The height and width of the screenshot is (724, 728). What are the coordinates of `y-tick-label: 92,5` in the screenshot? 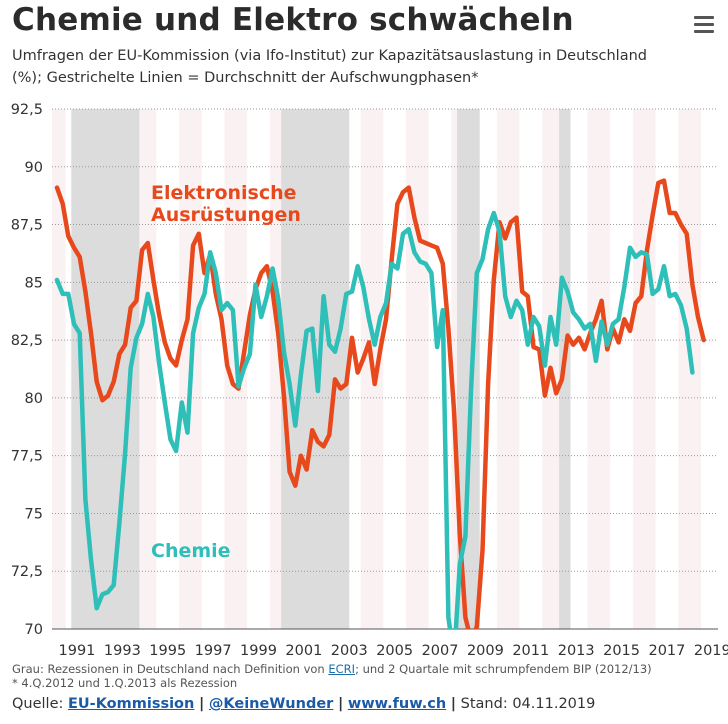 It's located at (27, 110).